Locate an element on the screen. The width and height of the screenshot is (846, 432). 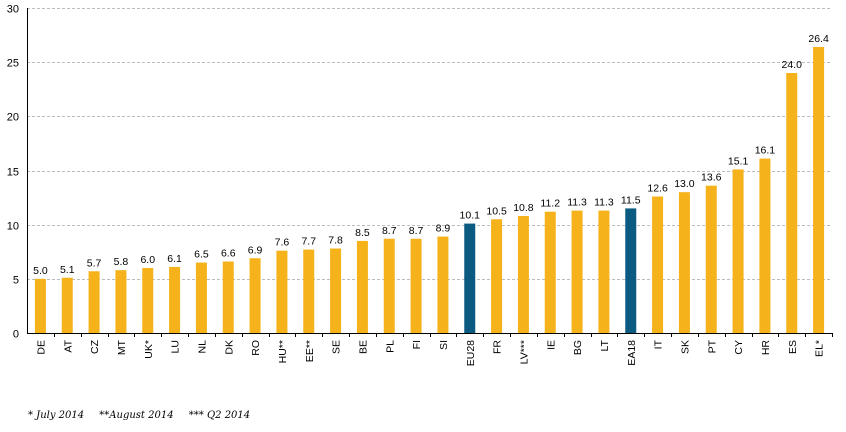
footnotes: * July 2014 **August 2014 *** Q2 2014 is located at coordinates (145, 415).